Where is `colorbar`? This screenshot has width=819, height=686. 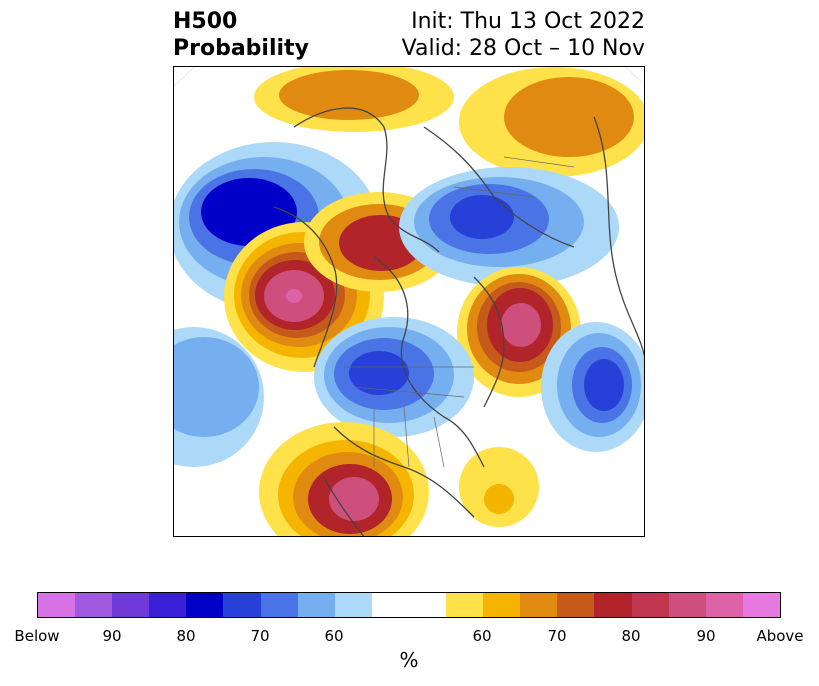 colorbar is located at coordinates (409, 605).